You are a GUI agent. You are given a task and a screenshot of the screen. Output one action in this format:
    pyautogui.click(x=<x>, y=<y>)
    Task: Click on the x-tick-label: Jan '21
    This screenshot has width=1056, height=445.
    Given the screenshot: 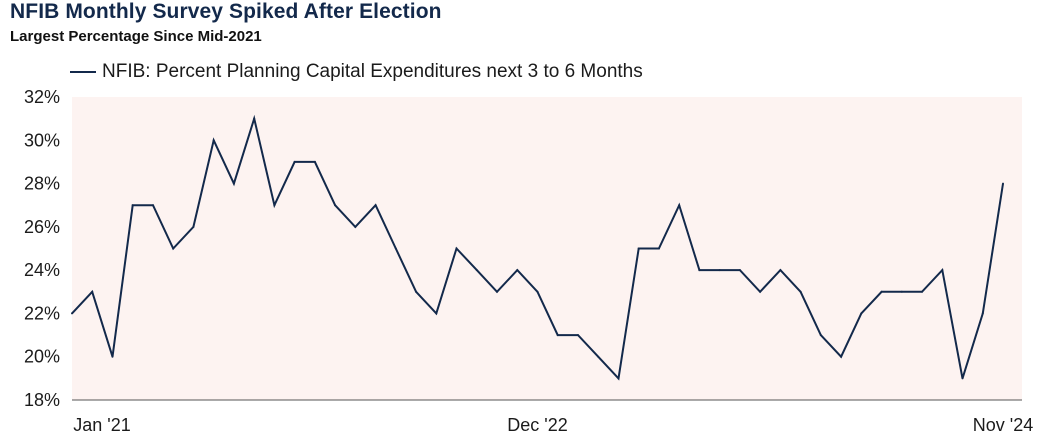 What is the action you would take?
    pyautogui.click(x=101, y=425)
    